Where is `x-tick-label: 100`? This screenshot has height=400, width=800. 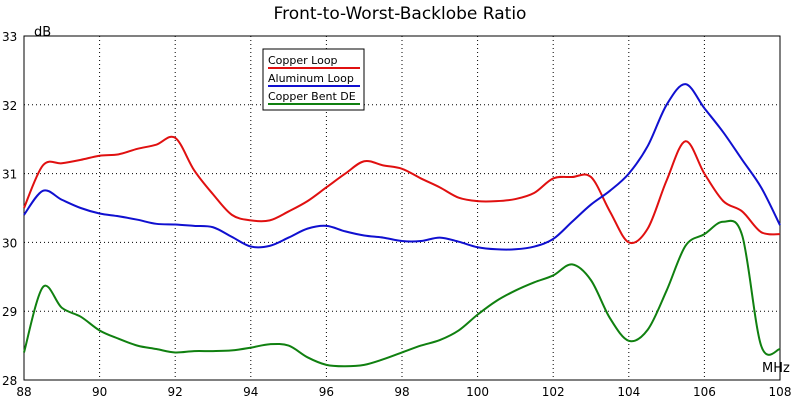 x-tick-label: 100 is located at coordinates (477, 392).